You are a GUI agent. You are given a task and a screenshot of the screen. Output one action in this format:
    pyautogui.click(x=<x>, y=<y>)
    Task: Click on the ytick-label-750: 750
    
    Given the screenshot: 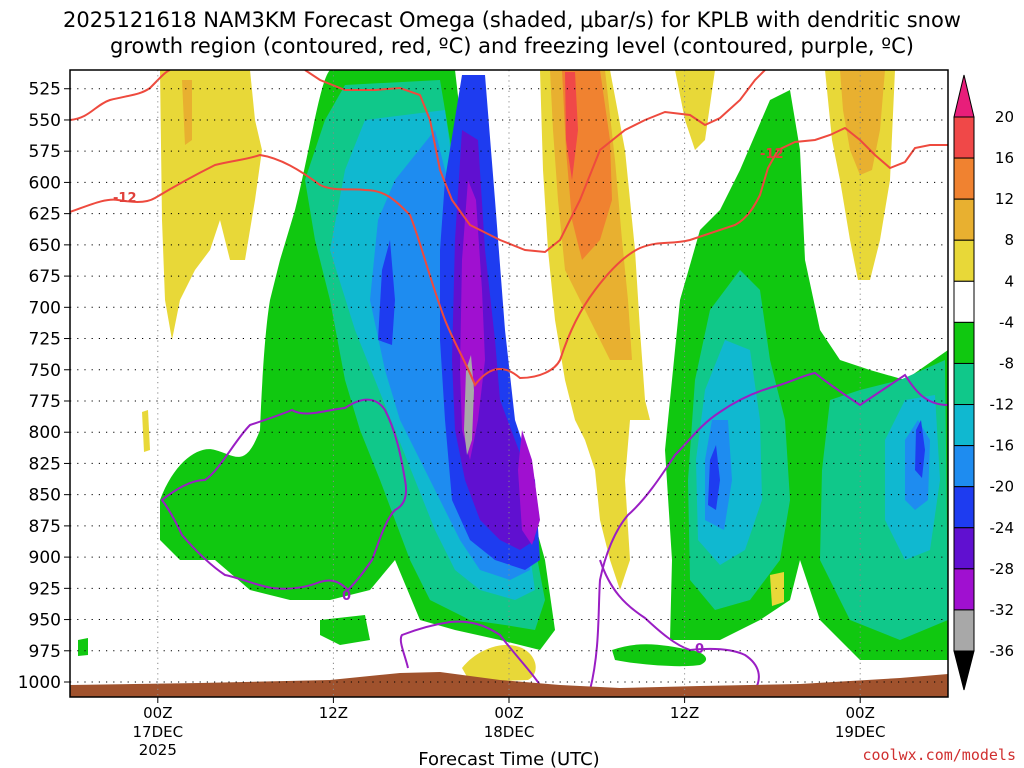 What is the action you would take?
    pyautogui.click(x=45, y=371)
    